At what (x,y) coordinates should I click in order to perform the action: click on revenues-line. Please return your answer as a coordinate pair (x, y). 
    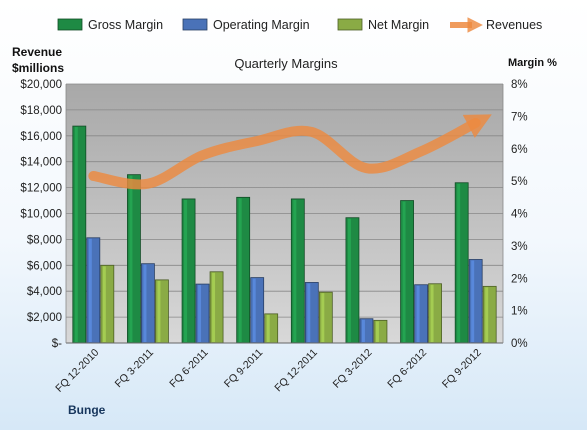
    Looking at the image, I should click on (290, 152).